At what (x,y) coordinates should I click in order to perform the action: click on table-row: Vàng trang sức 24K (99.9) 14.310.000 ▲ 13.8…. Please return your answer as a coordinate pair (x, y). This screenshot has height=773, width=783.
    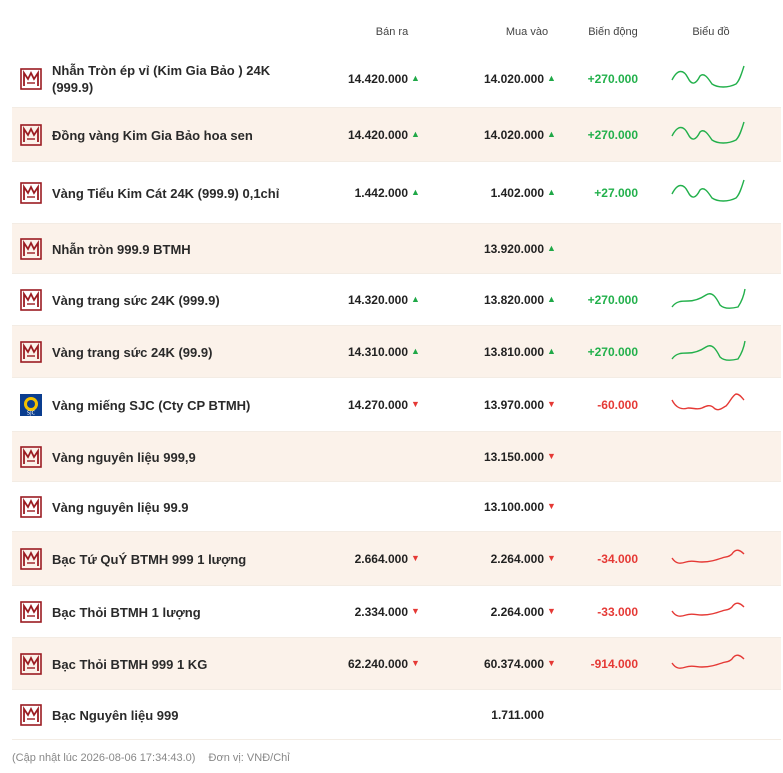
    Looking at the image, I should click on (396, 352).